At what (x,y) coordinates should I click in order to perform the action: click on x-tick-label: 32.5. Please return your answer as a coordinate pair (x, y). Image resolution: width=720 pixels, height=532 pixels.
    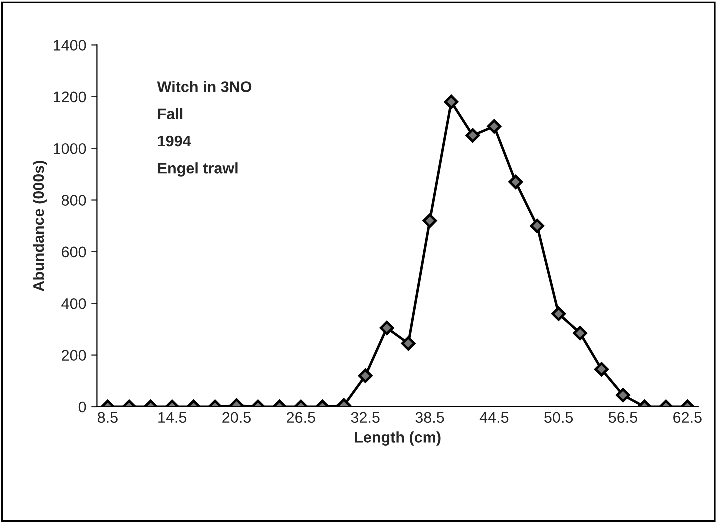
    Looking at the image, I should click on (365, 418).